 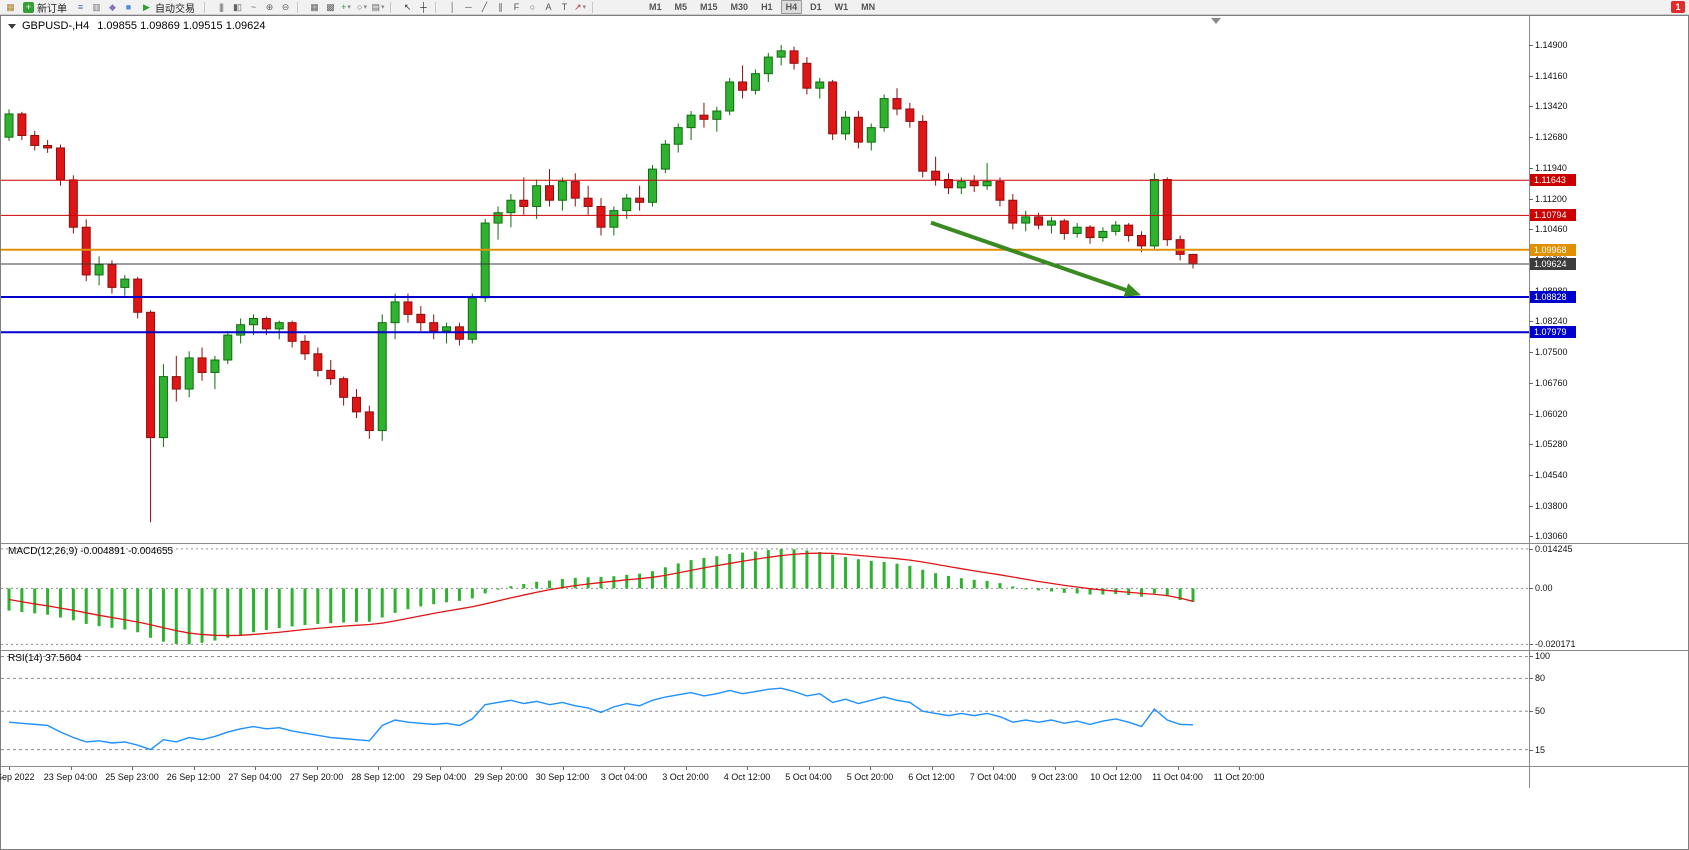 I want to click on timeframe-d1: D1, so click(x=816, y=7).